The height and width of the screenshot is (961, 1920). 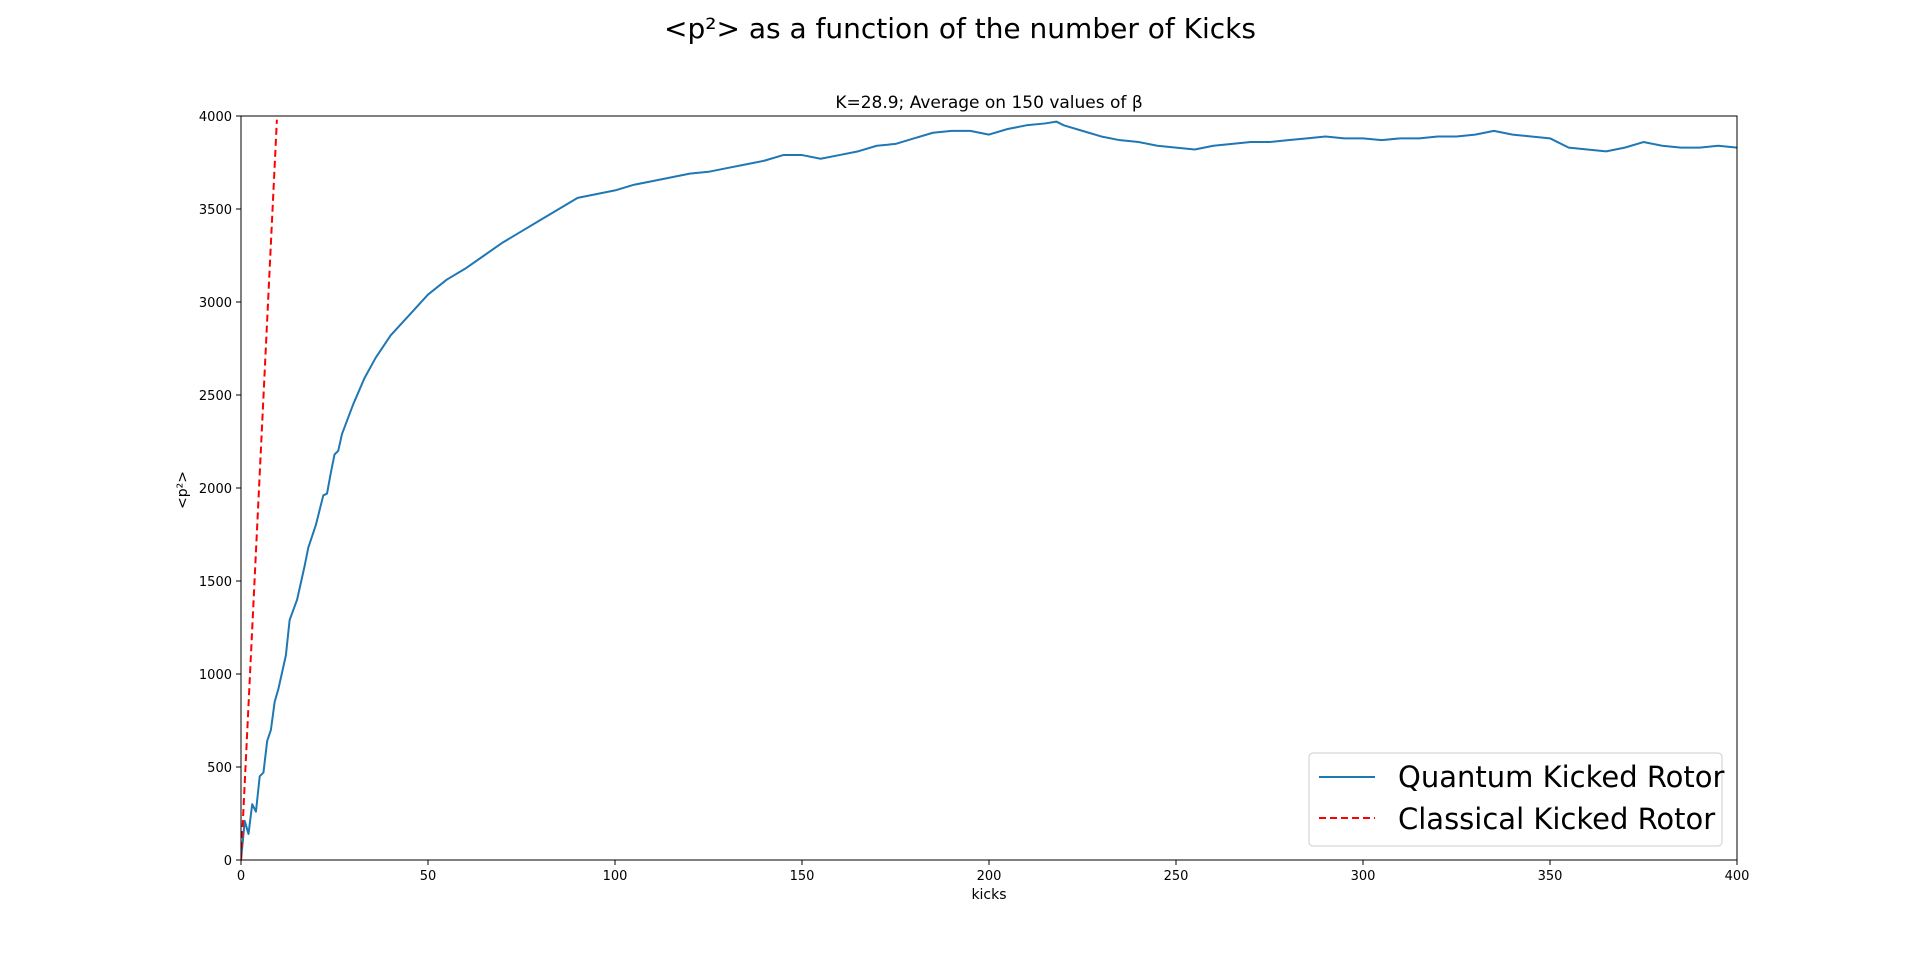 I want to click on y-tick-label: 2000, so click(x=215, y=489).